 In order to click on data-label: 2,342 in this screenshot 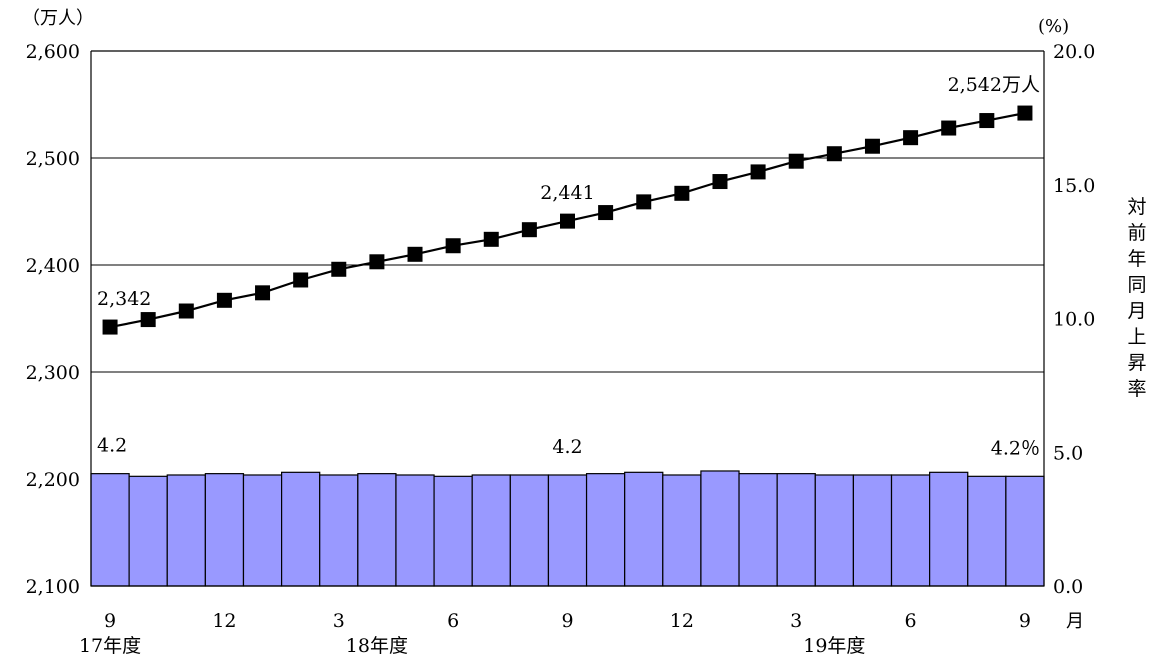, I will do `click(124, 299)`.